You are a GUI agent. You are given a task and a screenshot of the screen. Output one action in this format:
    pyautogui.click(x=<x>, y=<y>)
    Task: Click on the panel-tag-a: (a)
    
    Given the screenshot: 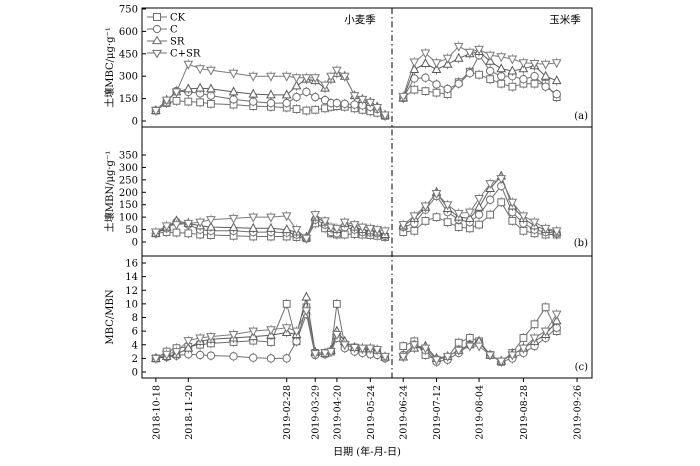 What is the action you would take?
    pyautogui.click(x=581, y=116)
    